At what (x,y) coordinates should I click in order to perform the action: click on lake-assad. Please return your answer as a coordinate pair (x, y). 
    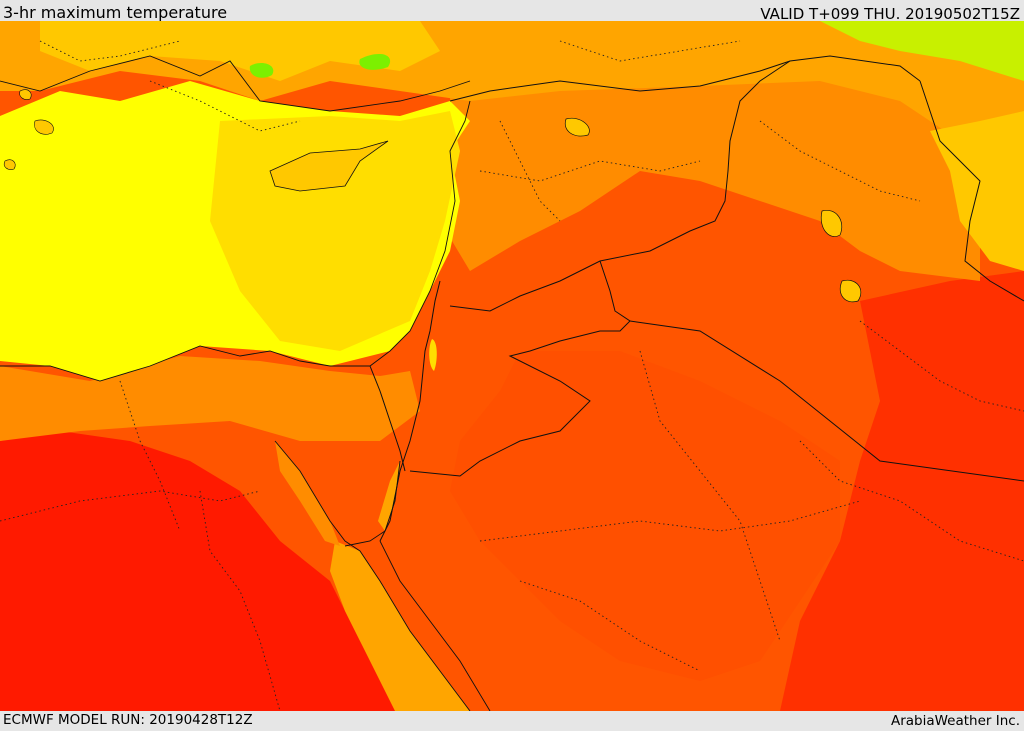
    Looking at the image, I should click on (577, 127).